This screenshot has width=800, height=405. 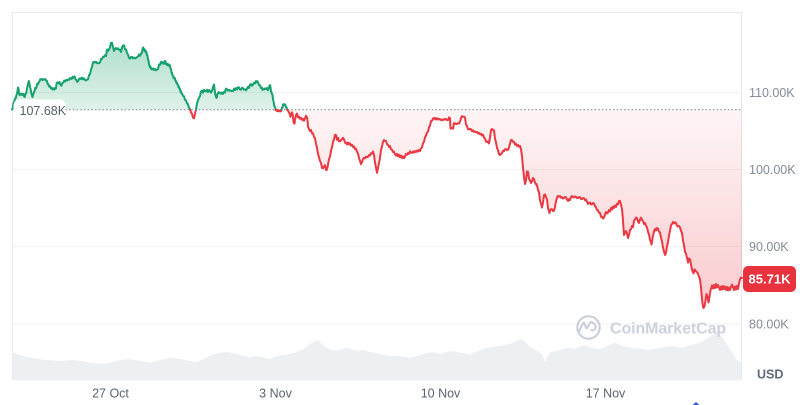 I want to click on svg-text: 27 Oct, so click(x=110, y=394).